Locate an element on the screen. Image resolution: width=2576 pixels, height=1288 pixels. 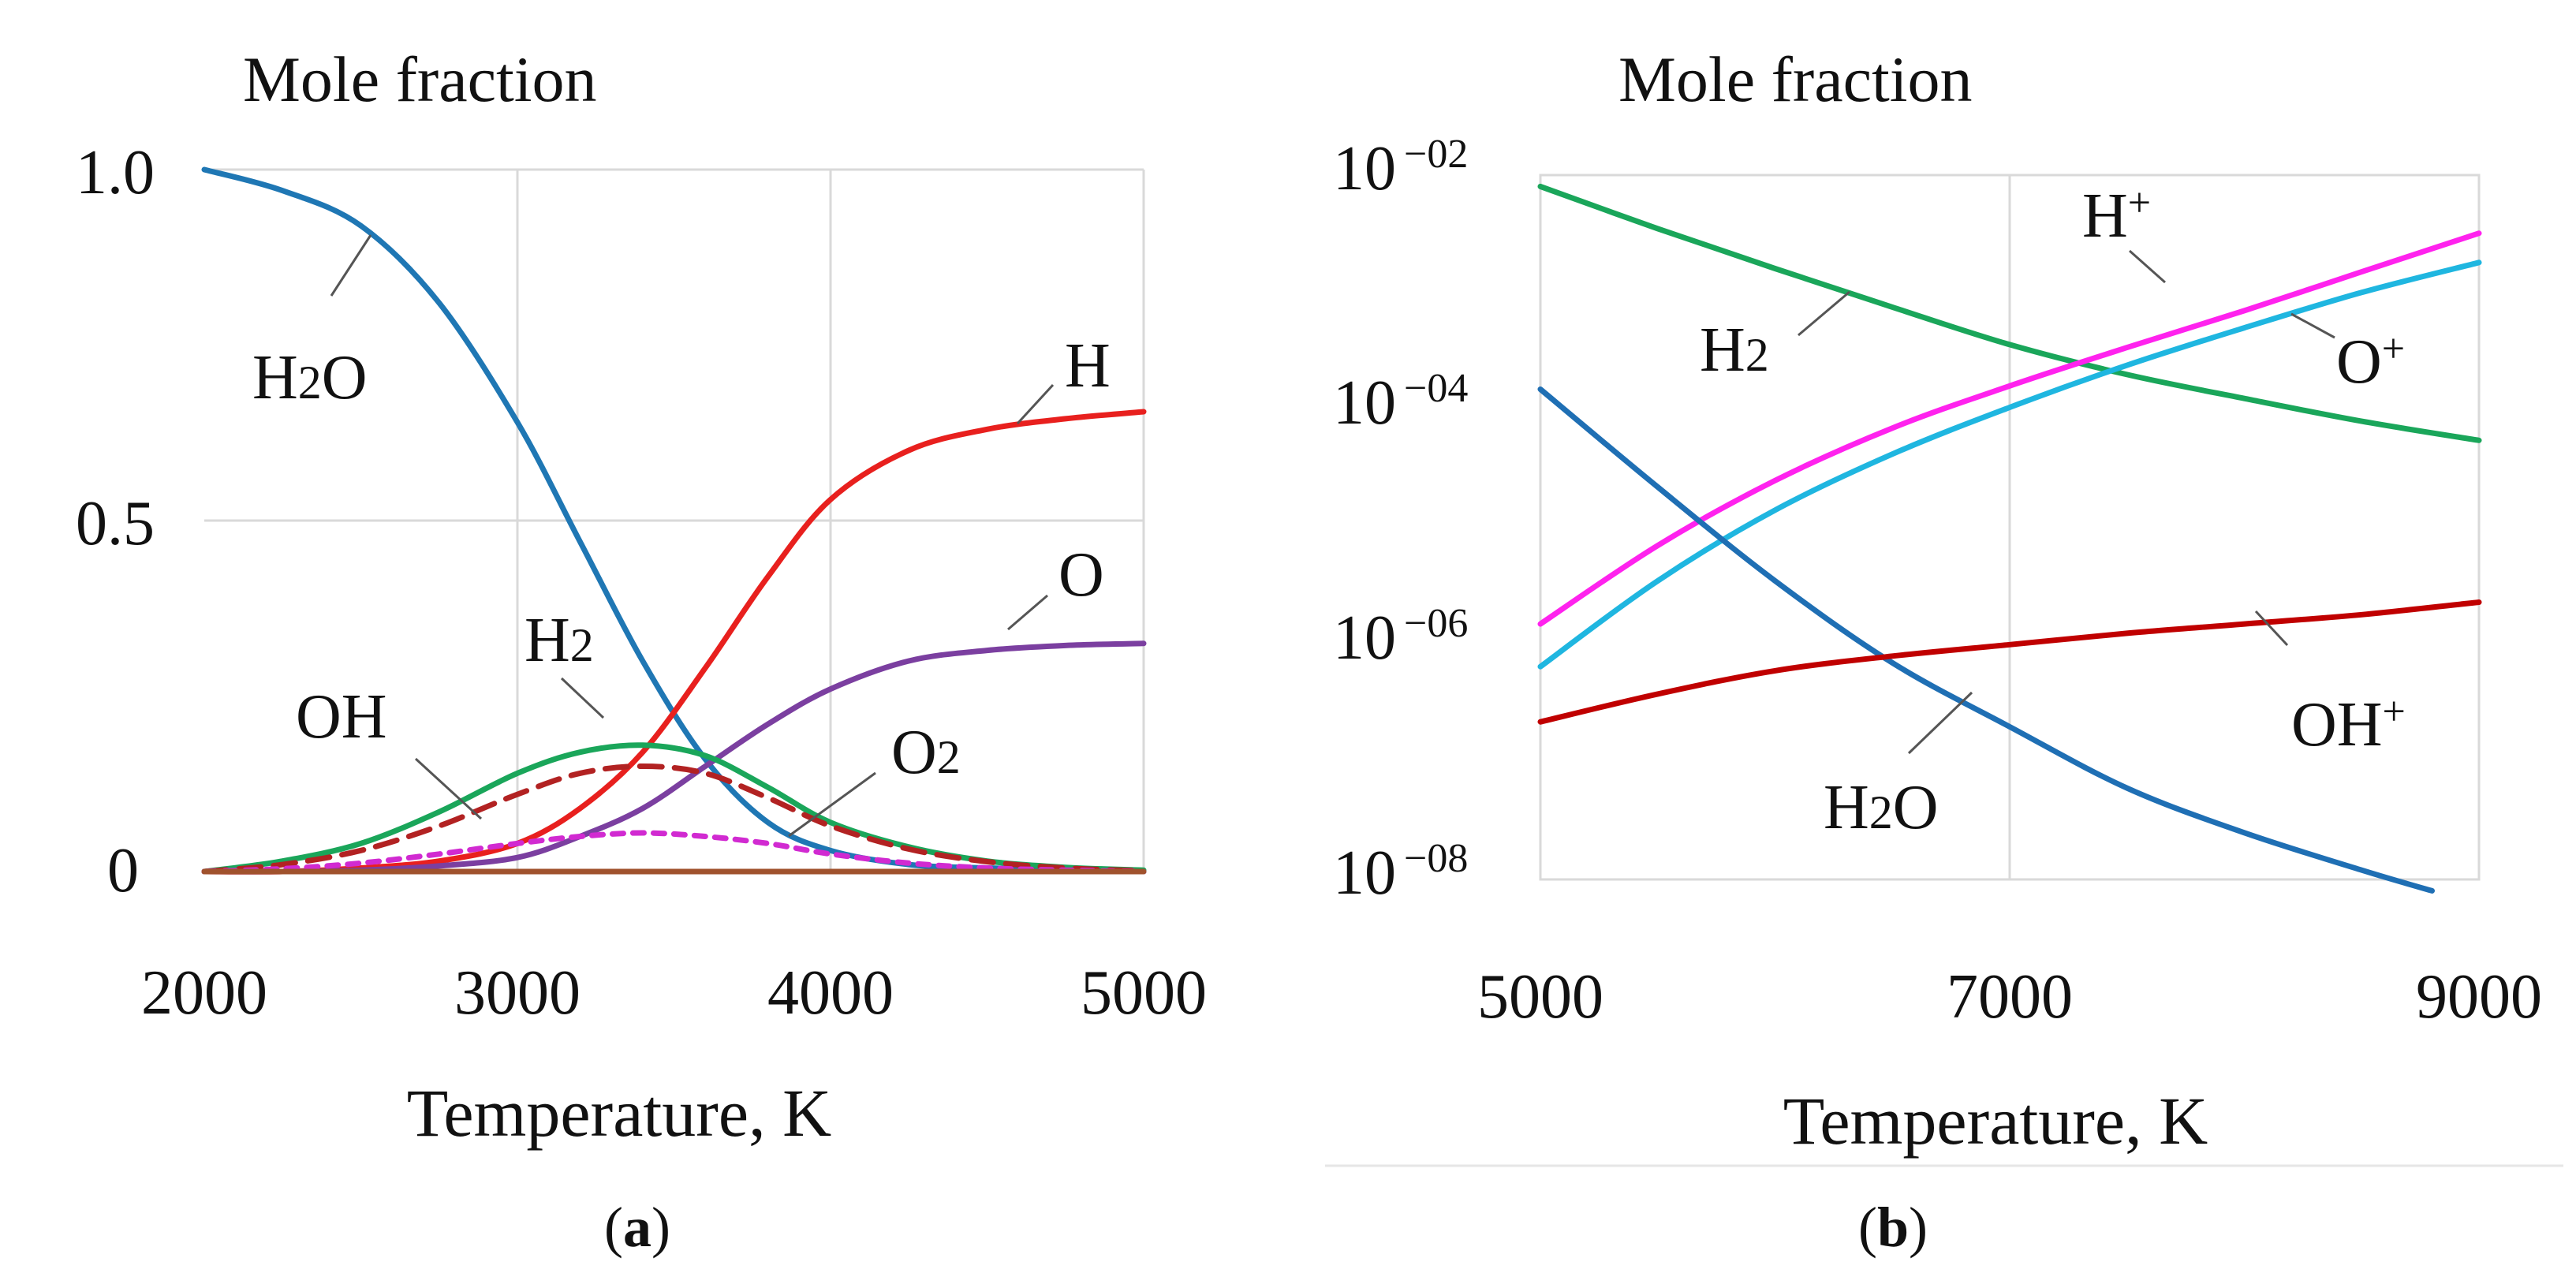
panel-a-title: Mole fraction is located at coordinates (420, 79).